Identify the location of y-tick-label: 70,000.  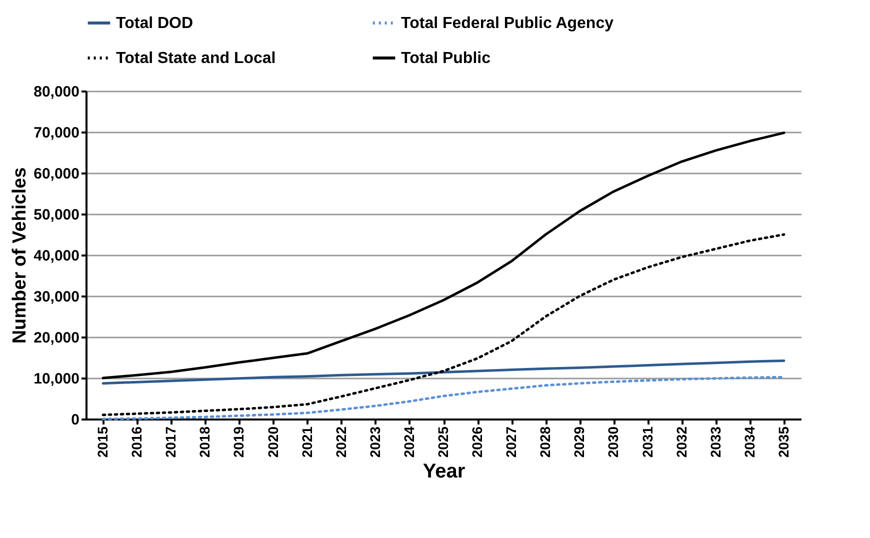
(57, 133).